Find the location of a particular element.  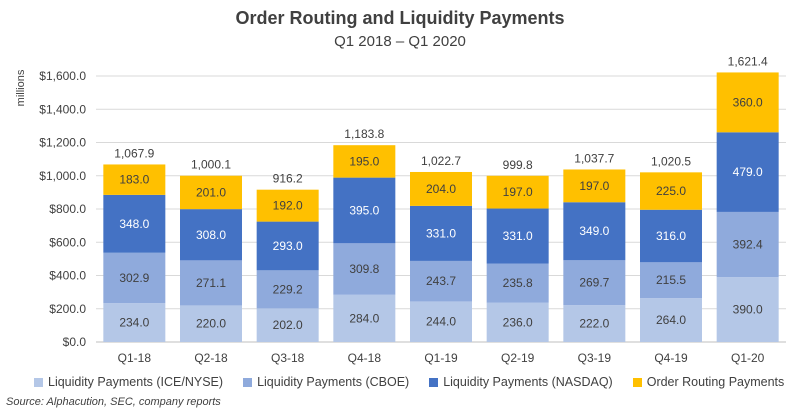

y-tick-label: $800.0 is located at coordinates (67, 209).